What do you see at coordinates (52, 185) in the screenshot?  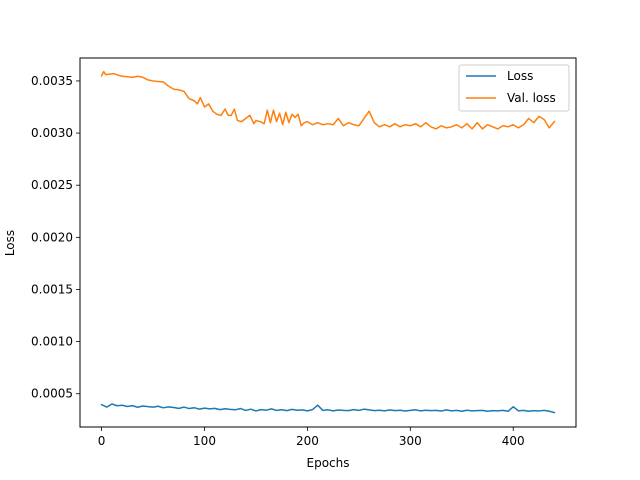 I see `y-tick-label: 0.0025` at bounding box center [52, 185].